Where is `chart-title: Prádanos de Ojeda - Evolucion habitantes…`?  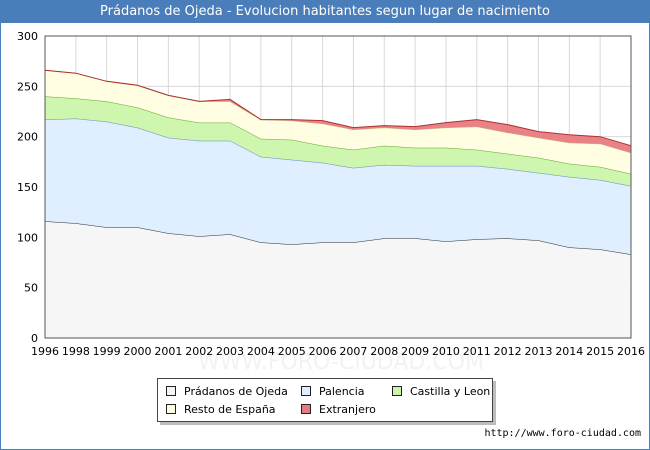
chart-title: Prádanos de Ojeda - Evolucion habitantes… is located at coordinates (325, 12).